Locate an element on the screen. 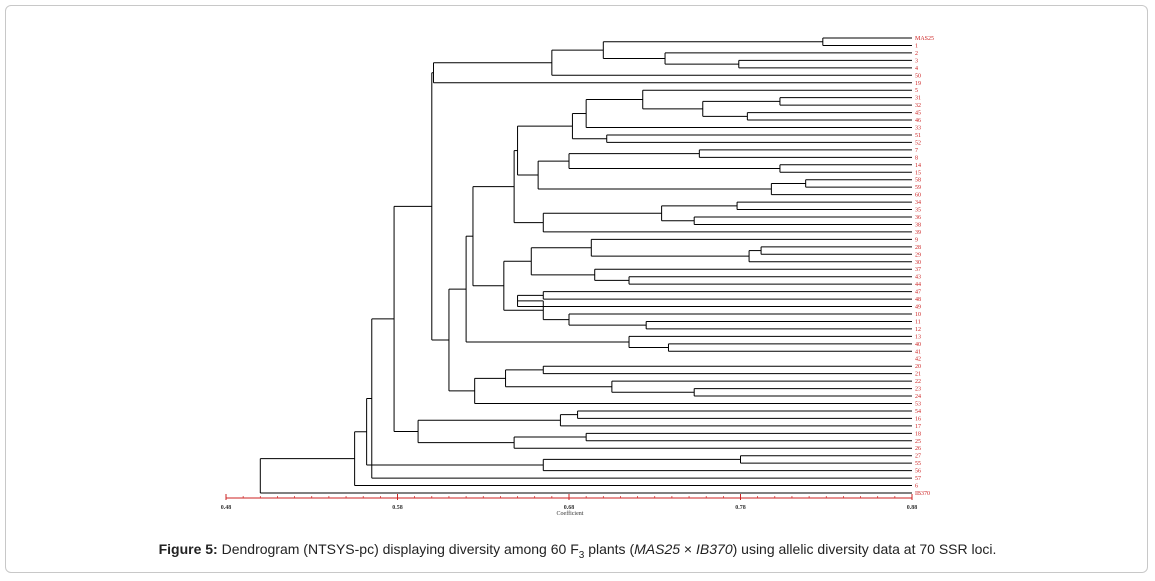 The image size is (1155, 581). leaf-label: 43 is located at coordinates (918, 278).